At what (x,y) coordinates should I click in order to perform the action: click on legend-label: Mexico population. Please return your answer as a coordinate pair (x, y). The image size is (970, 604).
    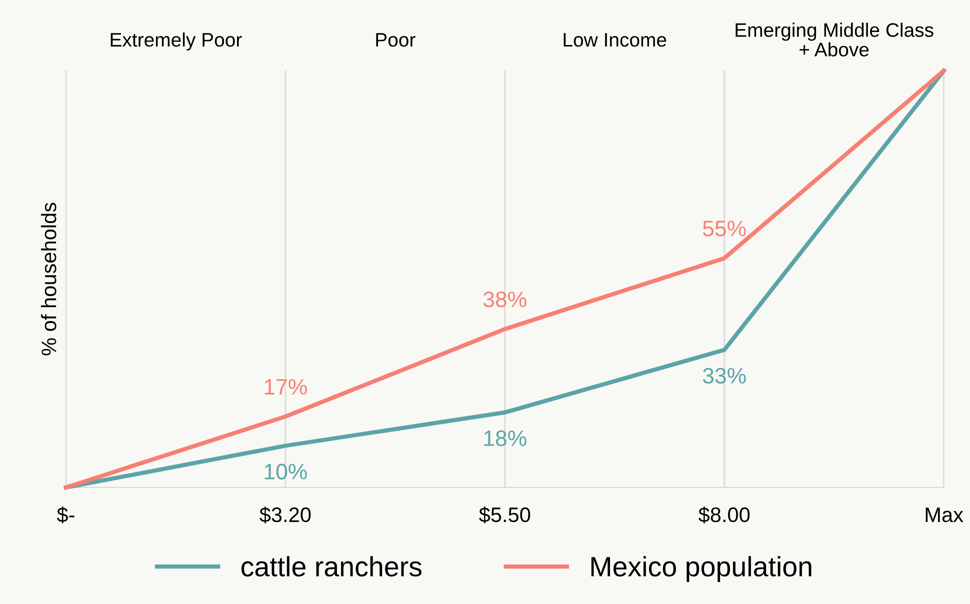
    Looking at the image, I should click on (701, 569).